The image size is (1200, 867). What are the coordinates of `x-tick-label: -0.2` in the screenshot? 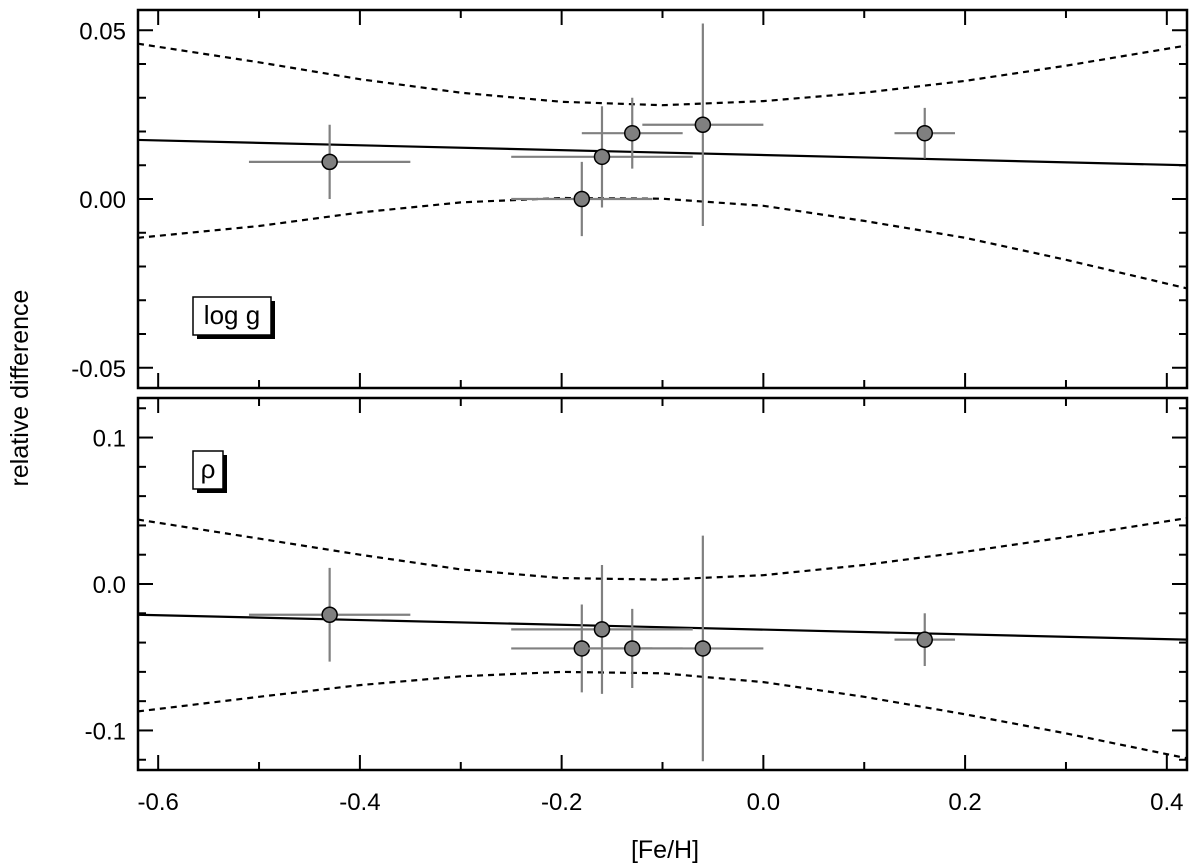 It's located at (561, 802).